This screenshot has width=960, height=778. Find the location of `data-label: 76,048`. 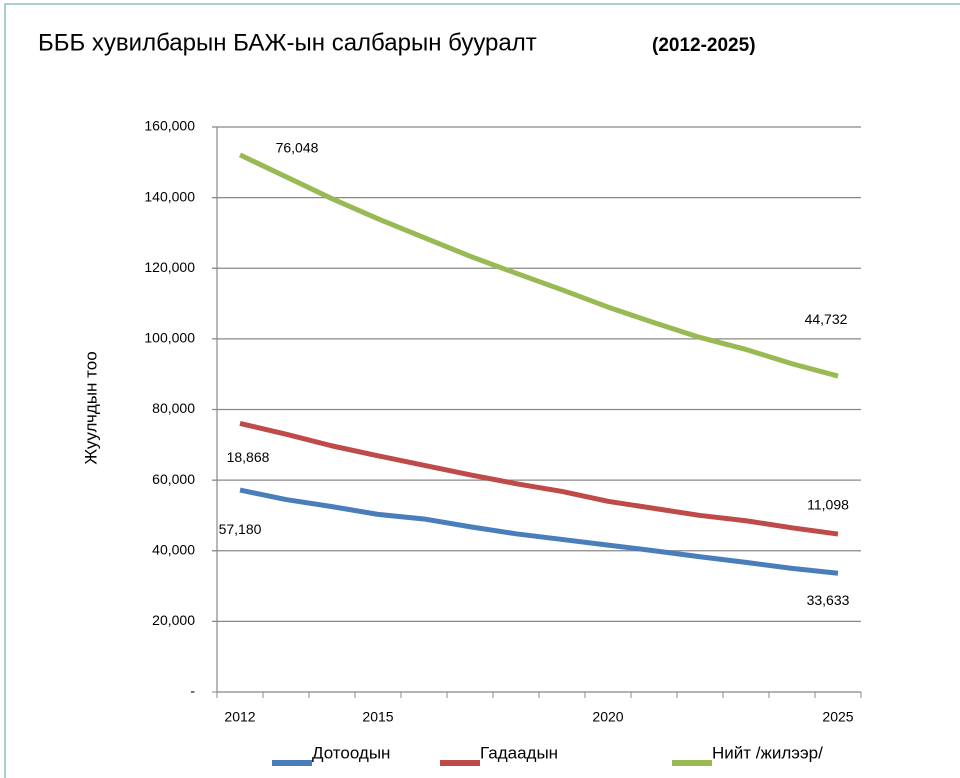

data-label: 76,048 is located at coordinates (297, 148).